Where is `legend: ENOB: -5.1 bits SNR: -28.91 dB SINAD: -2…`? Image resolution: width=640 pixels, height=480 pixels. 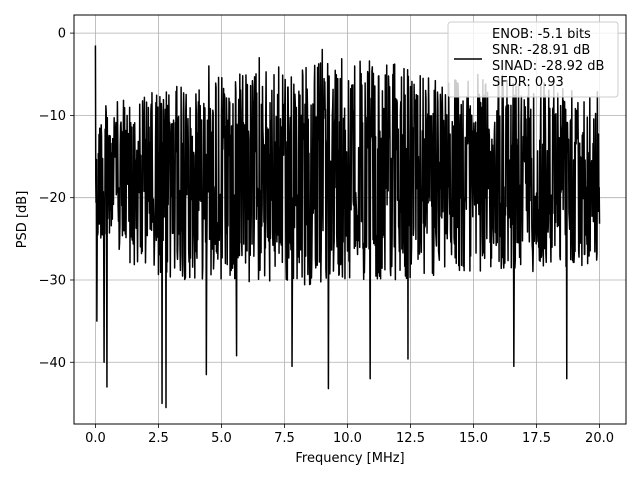 legend: ENOB: -5.1 bits SNR: -28.91 dB SINAD: -2… is located at coordinates (533, 59).